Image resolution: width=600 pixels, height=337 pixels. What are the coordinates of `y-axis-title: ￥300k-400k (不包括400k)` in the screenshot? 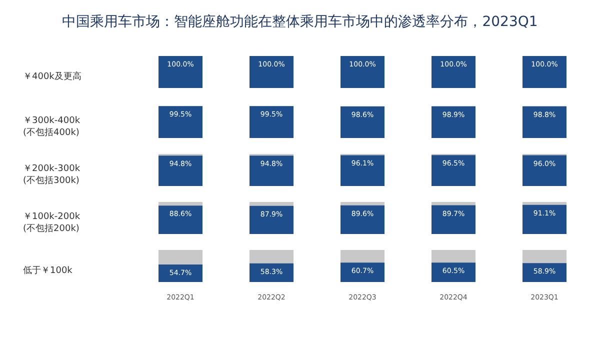 It's located at (52, 127).